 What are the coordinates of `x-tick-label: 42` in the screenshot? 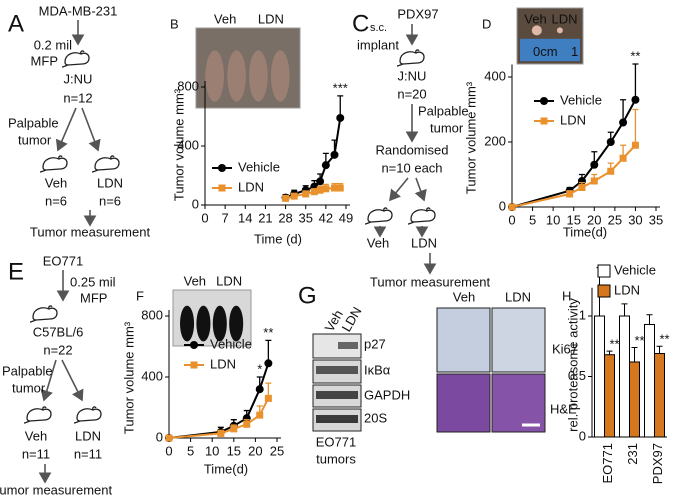 It's located at (326, 217).